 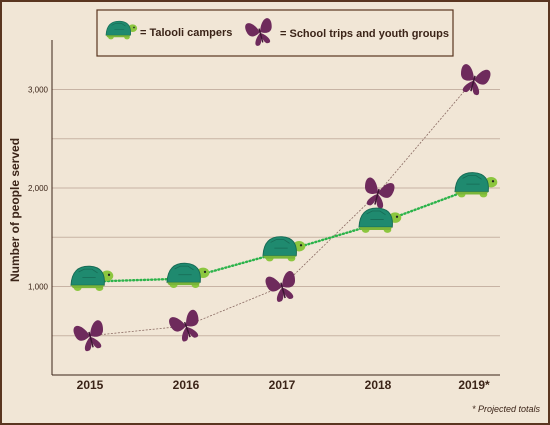 What do you see at coordinates (364, 34) in the screenshot?
I see `legend-entry-school-trips: = School trips and youth groups` at bounding box center [364, 34].